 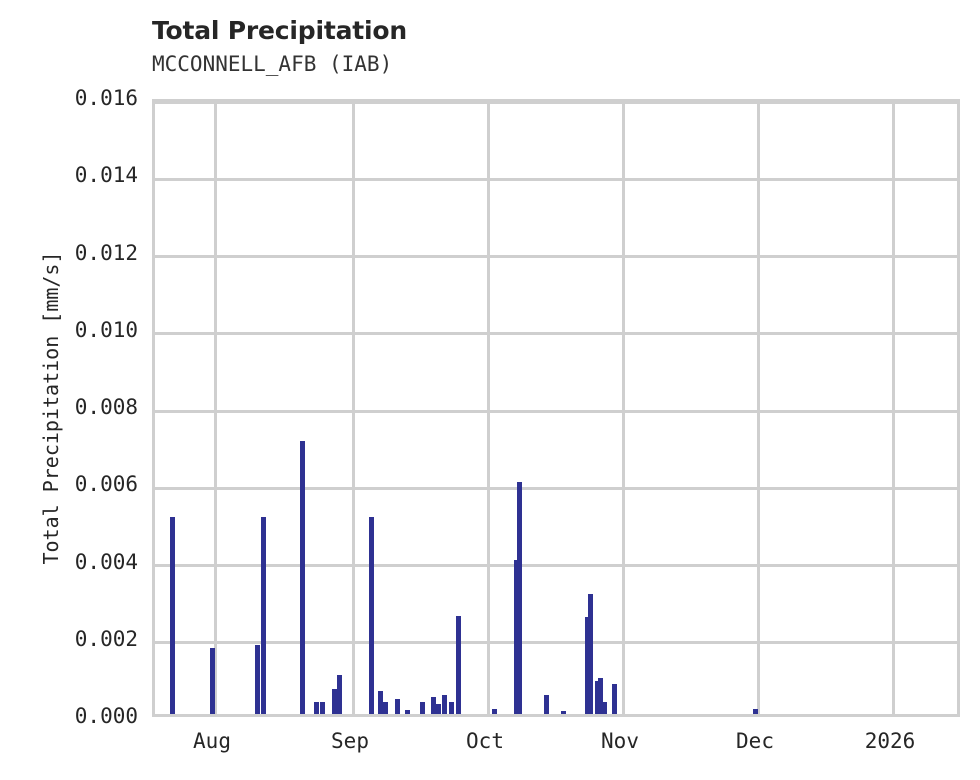 What do you see at coordinates (485, 741) in the screenshot?
I see `x-axis-tick-label: Oct` at bounding box center [485, 741].